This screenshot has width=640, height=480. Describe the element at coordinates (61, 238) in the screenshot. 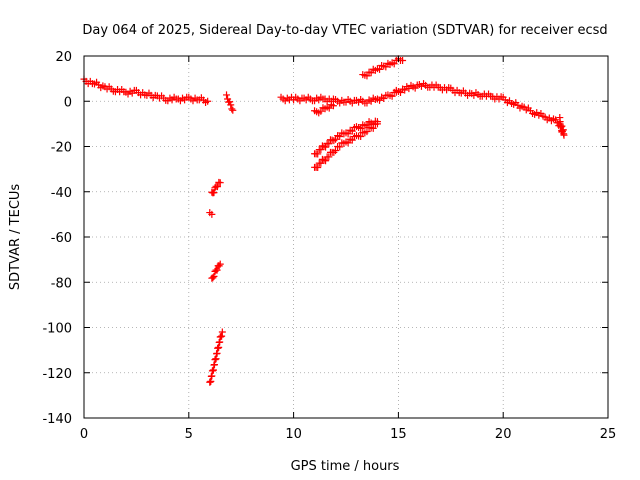

I see `y-tick-label: -60` at that location.